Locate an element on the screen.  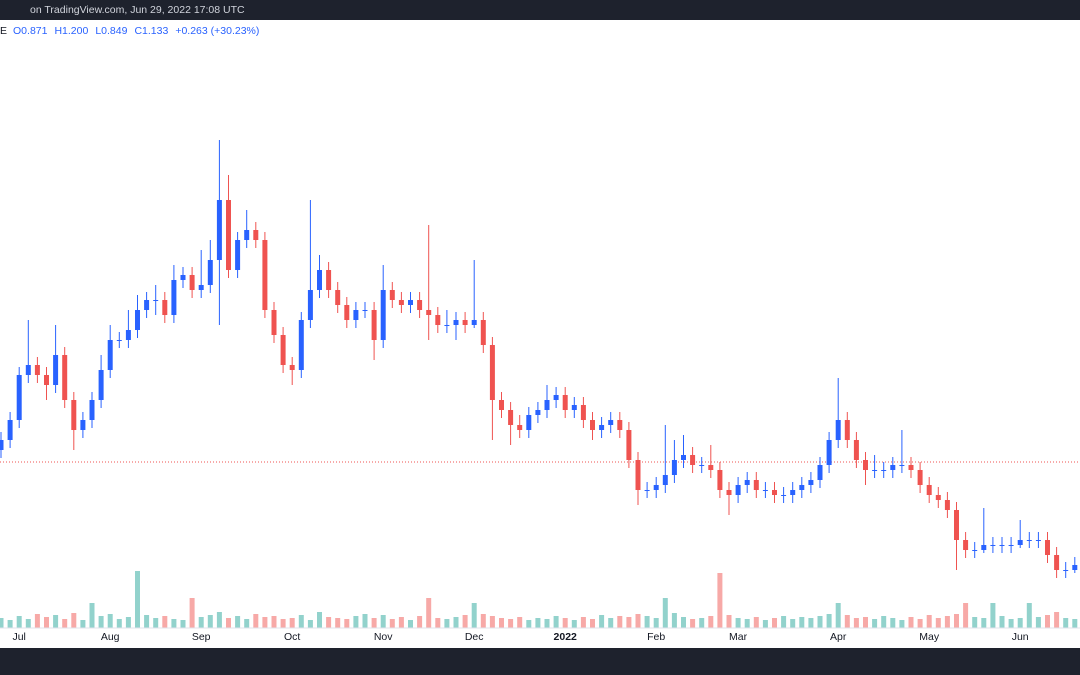
top-bar is located at coordinates (540, 10).